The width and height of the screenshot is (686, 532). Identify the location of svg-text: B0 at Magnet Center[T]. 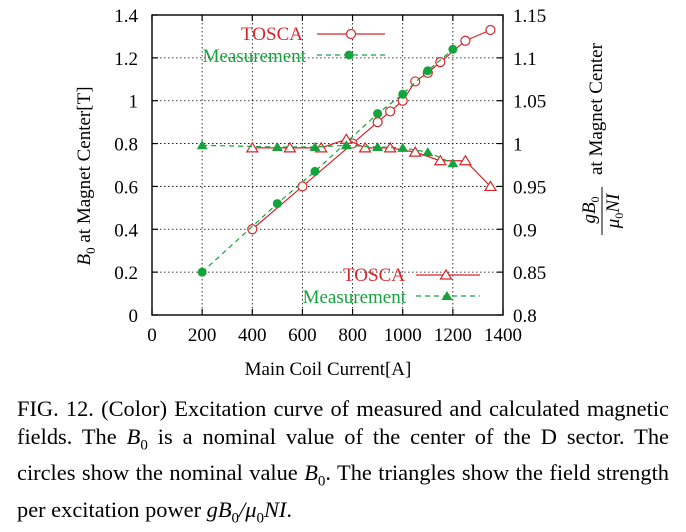
(86, 175).